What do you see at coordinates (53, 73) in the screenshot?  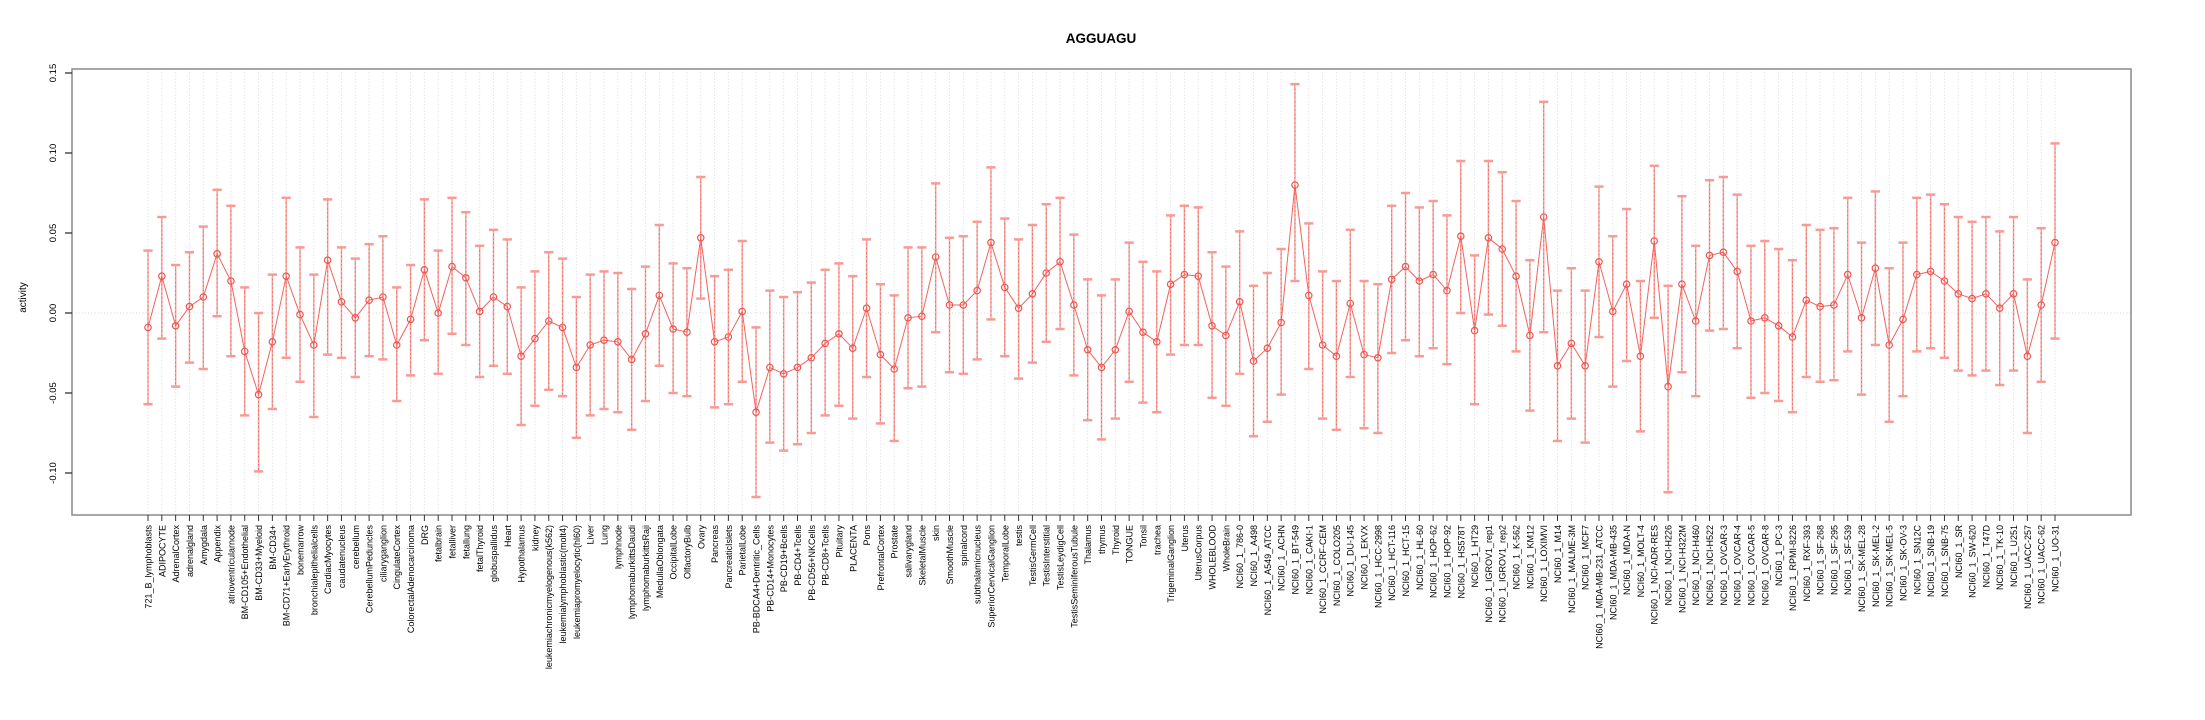 I see `y-tick-label: 0.15` at bounding box center [53, 73].